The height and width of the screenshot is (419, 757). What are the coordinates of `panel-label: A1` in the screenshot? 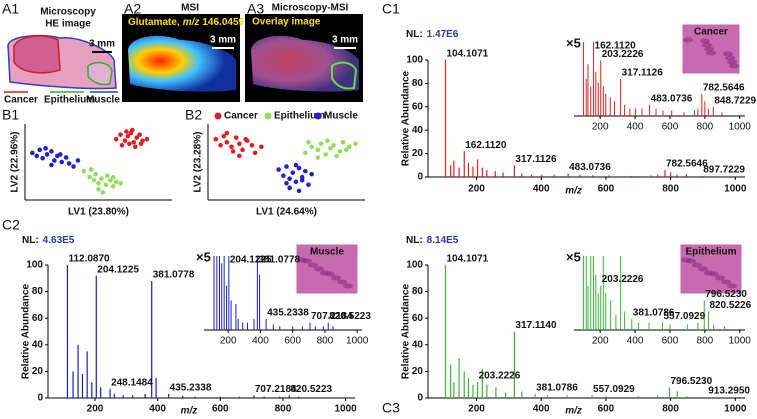 It's located at (10, 9).